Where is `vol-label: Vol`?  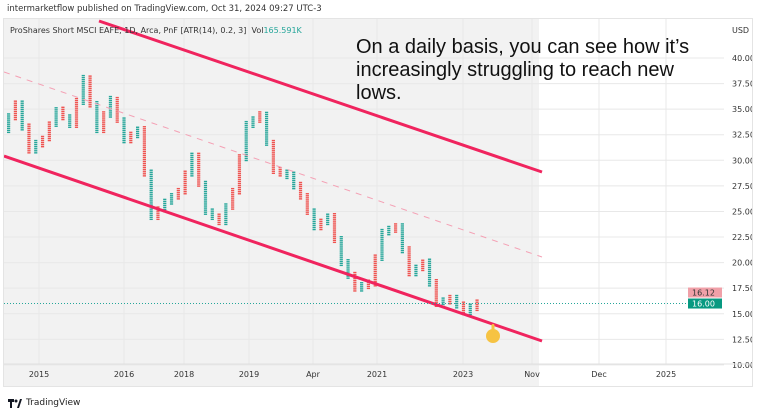 vol-label: Vol is located at coordinates (257, 30).